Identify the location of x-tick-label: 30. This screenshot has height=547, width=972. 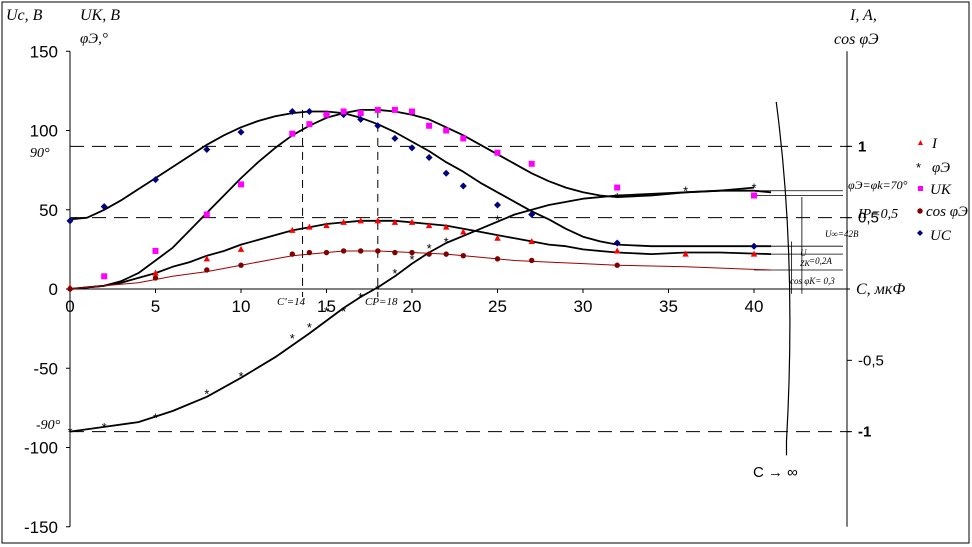
(583, 306).